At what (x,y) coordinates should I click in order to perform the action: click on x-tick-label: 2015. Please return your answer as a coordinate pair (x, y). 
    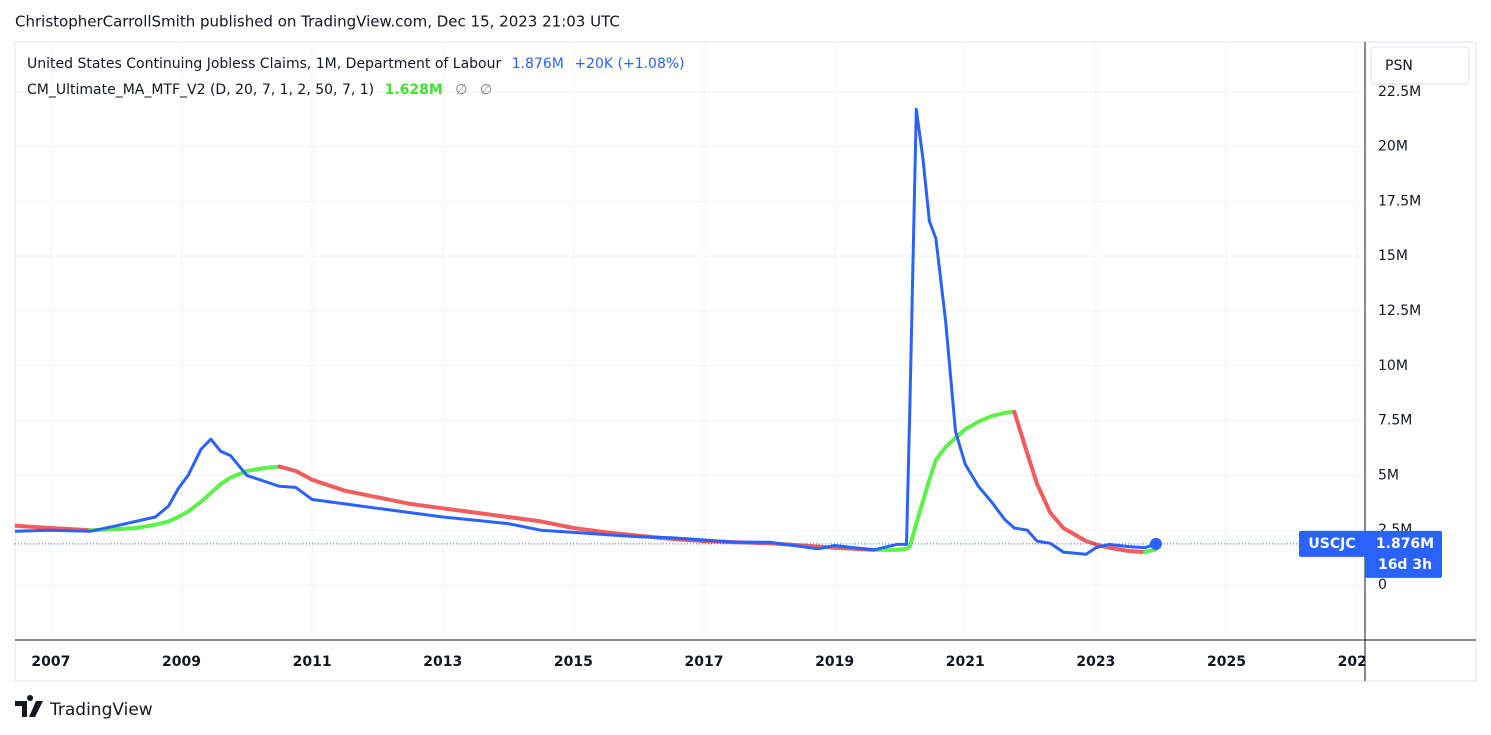
    Looking at the image, I should click on (573, 662).